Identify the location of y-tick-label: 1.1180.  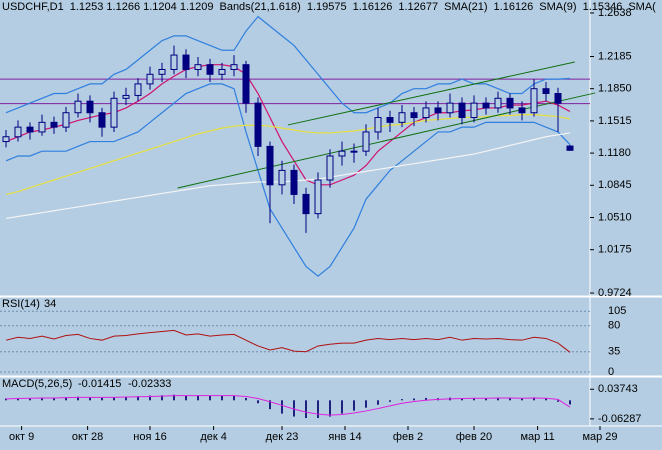
(614, 153).